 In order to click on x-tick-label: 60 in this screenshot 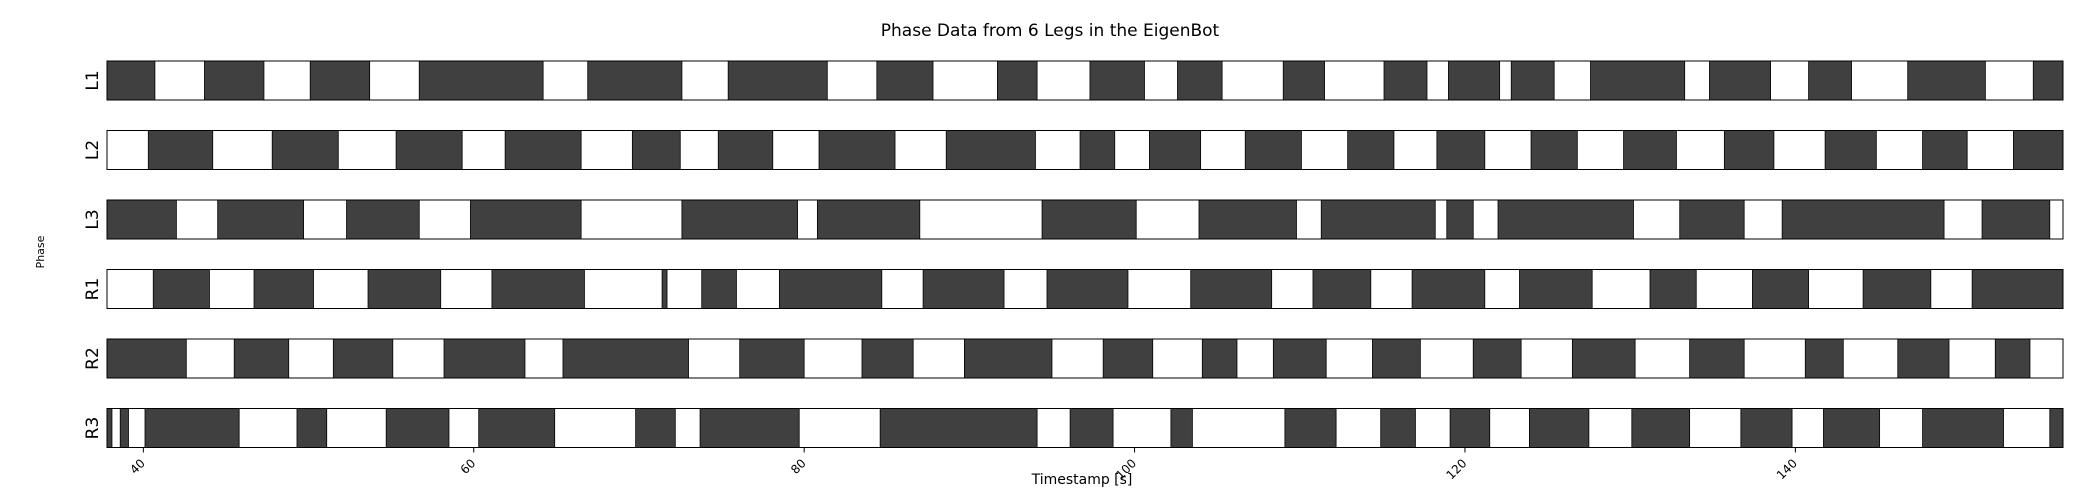, I will do `click(468, 466)`.